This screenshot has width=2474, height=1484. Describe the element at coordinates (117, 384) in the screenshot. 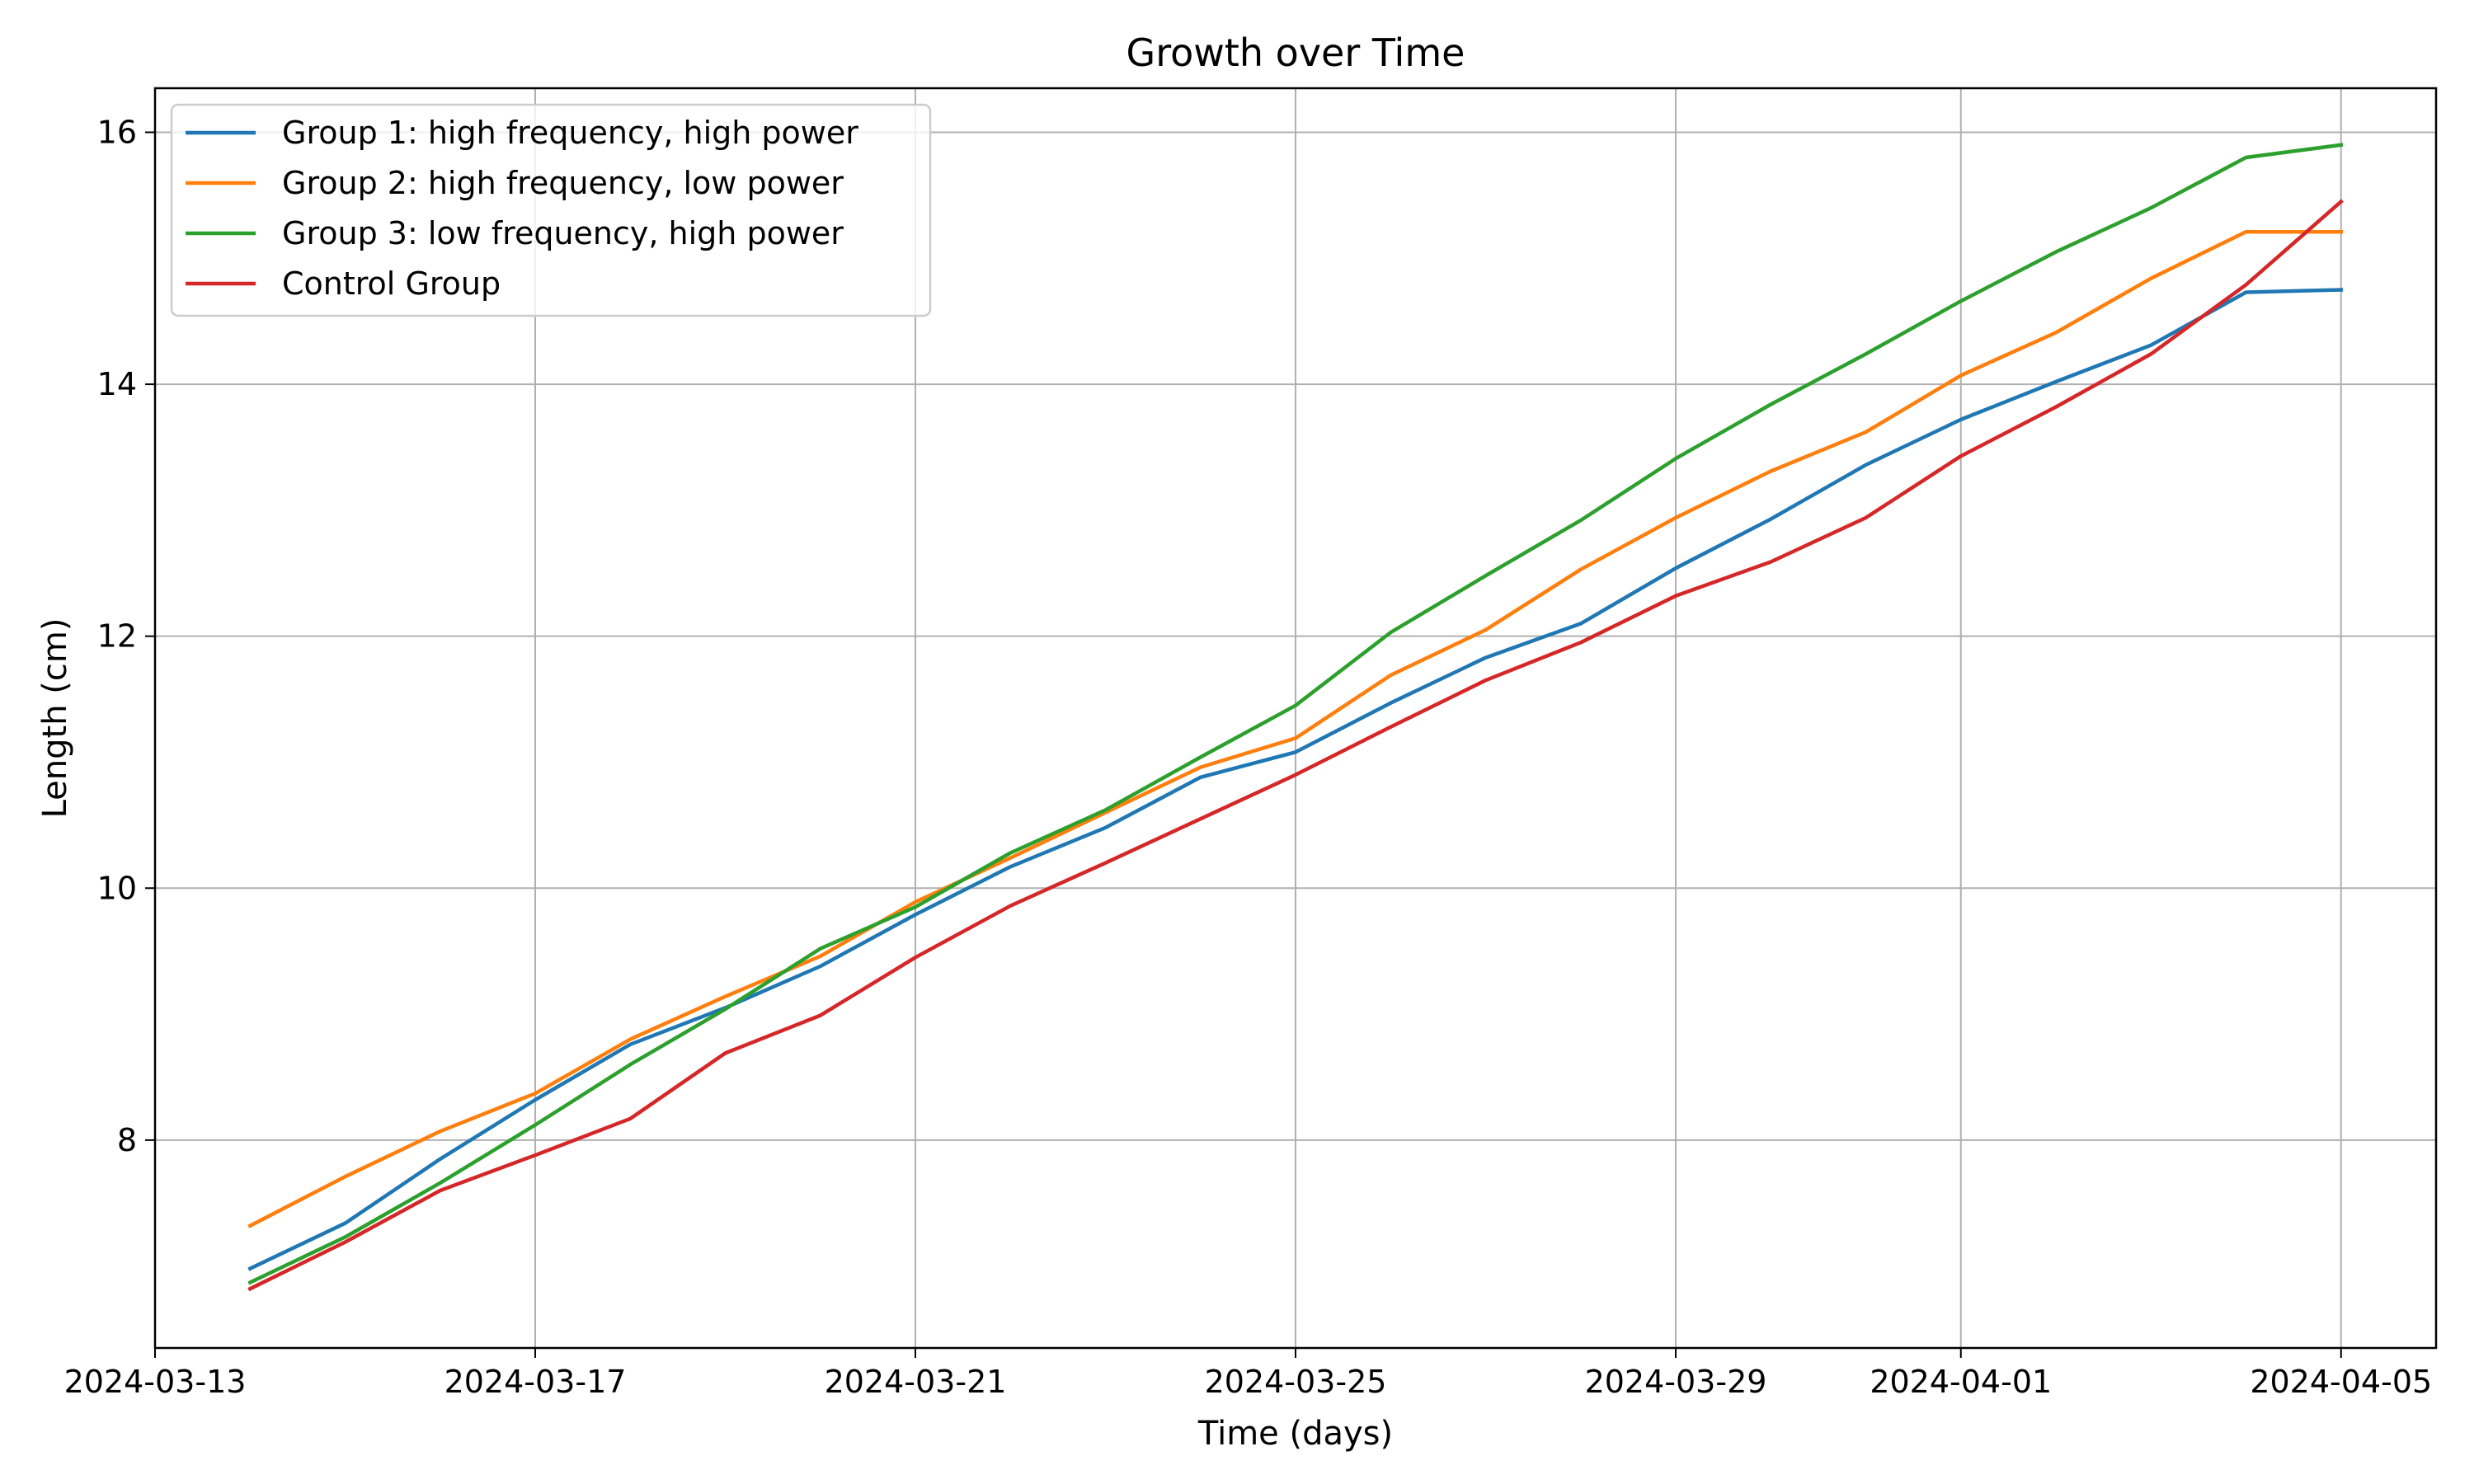

I see `y-tick-label-3: 14` at that location.